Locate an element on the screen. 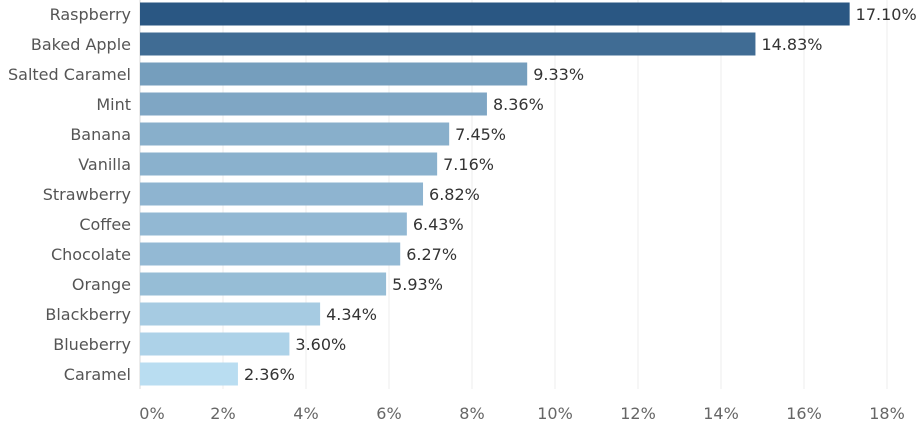 The image size is (922, 429). x-tick-label: 0% is located at coordinates (151, 413).